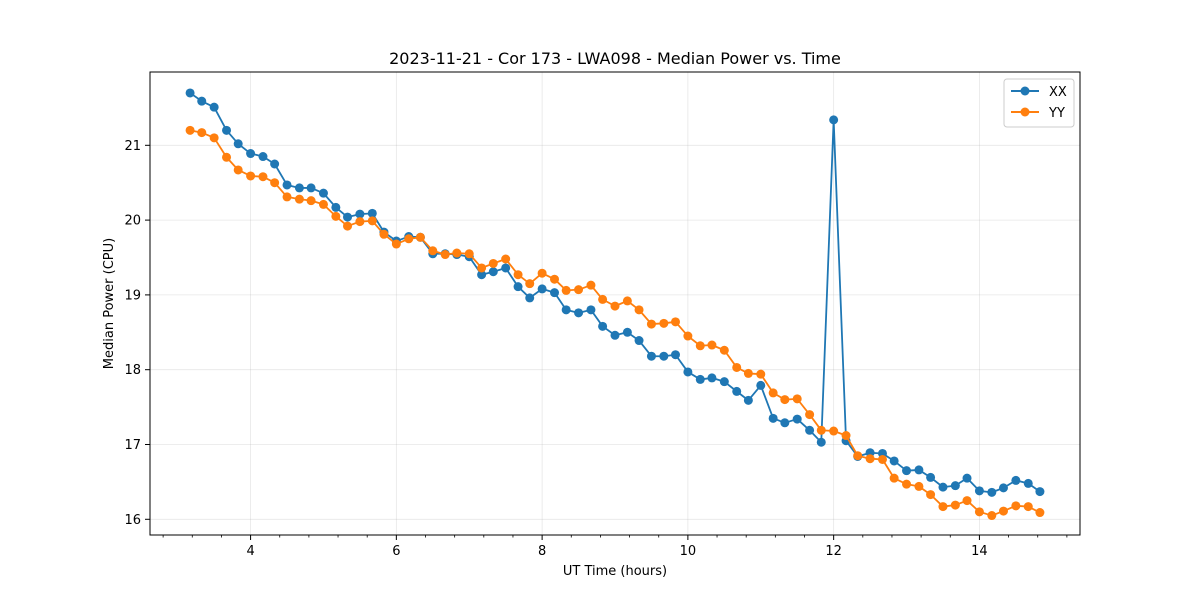 The image size is (1200, 600). Describe the element at coordinates (833, 551) in the screenshot. I see `x-tick-label: 12` at that location.